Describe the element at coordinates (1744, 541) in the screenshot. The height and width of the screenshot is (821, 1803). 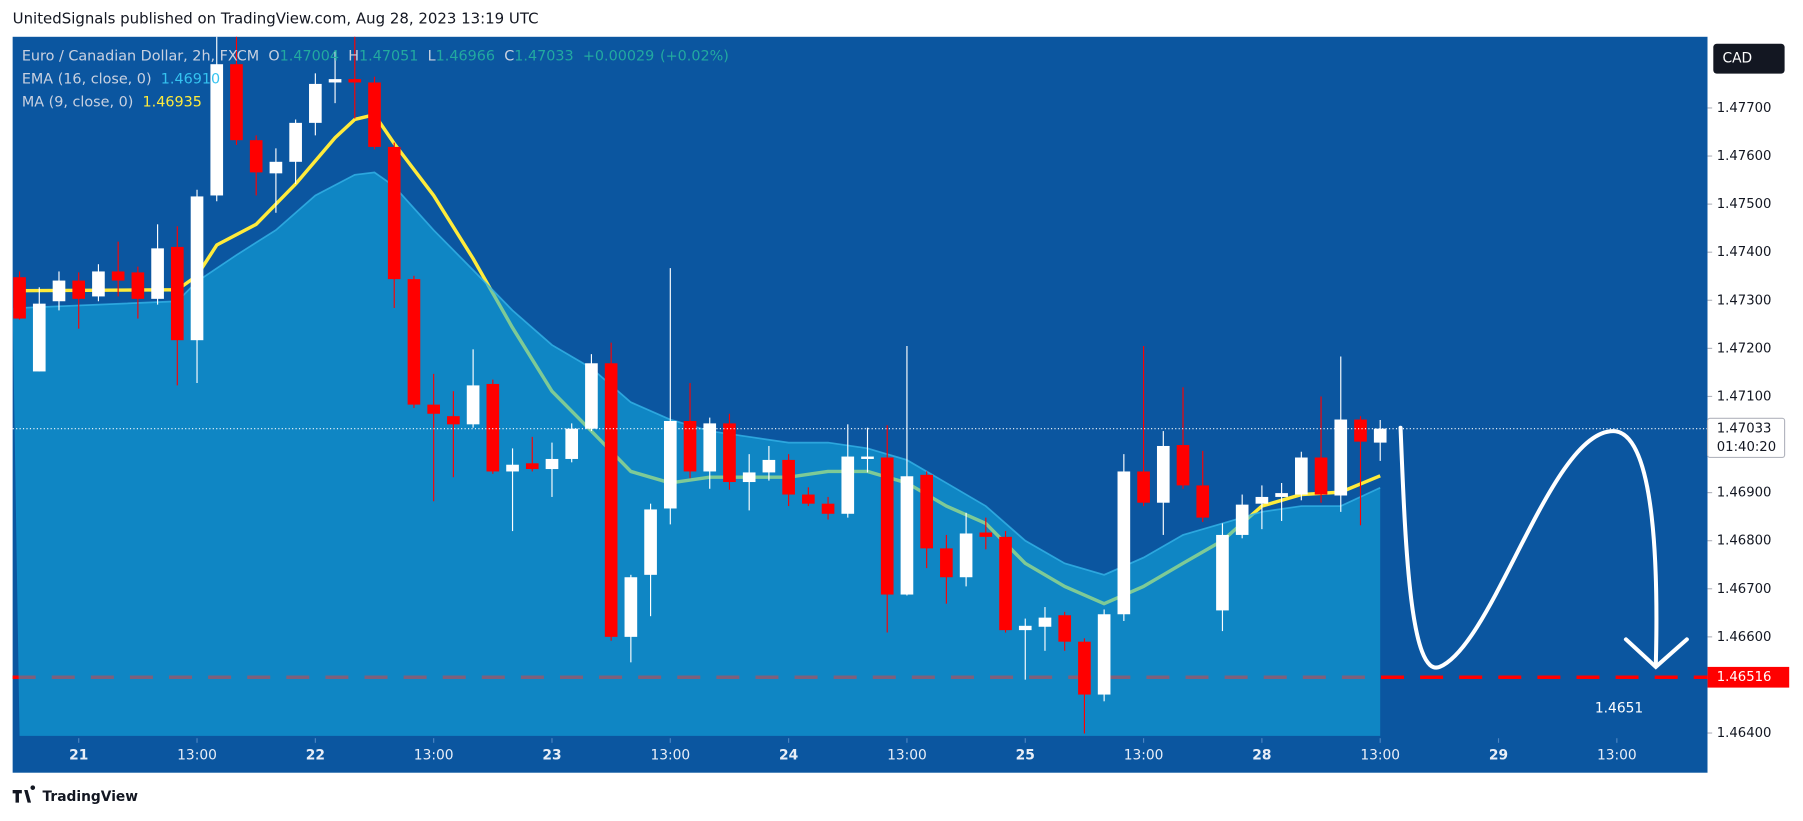
I see `y-tick-label: 1.46800` at that location.